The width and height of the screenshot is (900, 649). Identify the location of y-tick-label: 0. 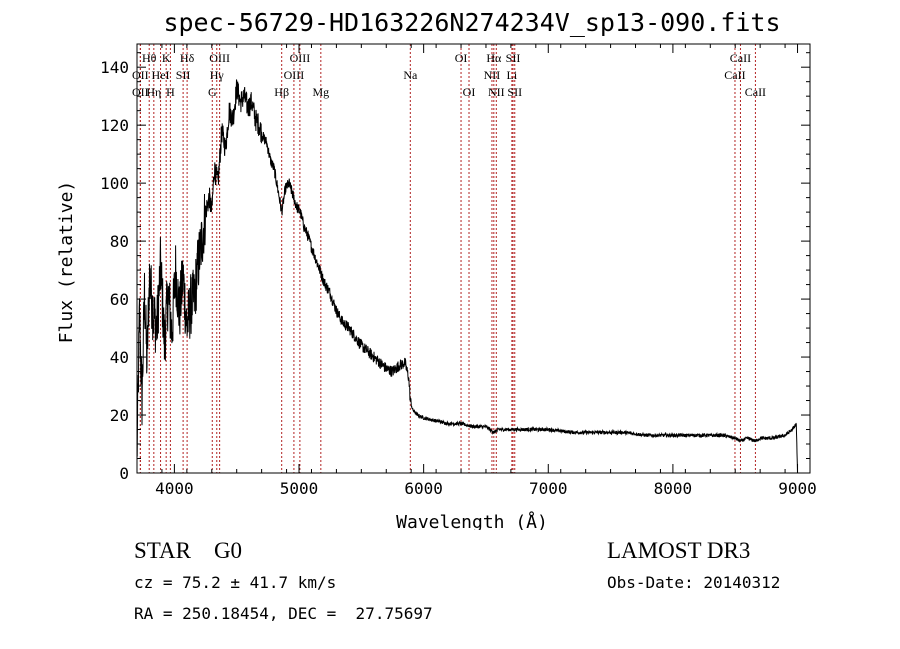
(124, 473).